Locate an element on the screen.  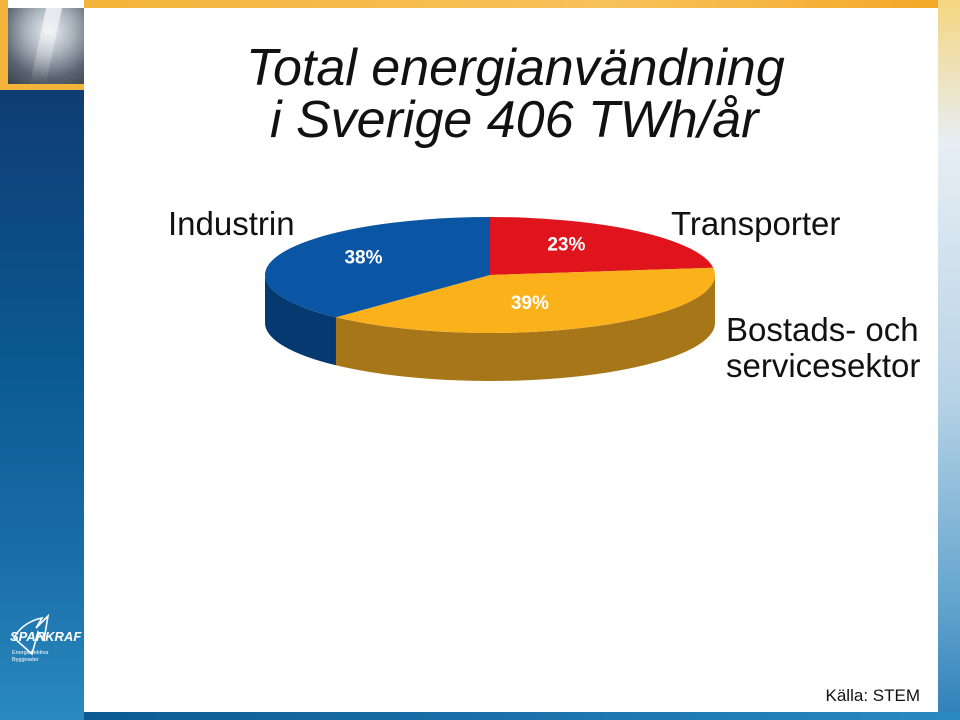
logo-wordmark: SPARKRAFT is located at coordinates (46, 636).